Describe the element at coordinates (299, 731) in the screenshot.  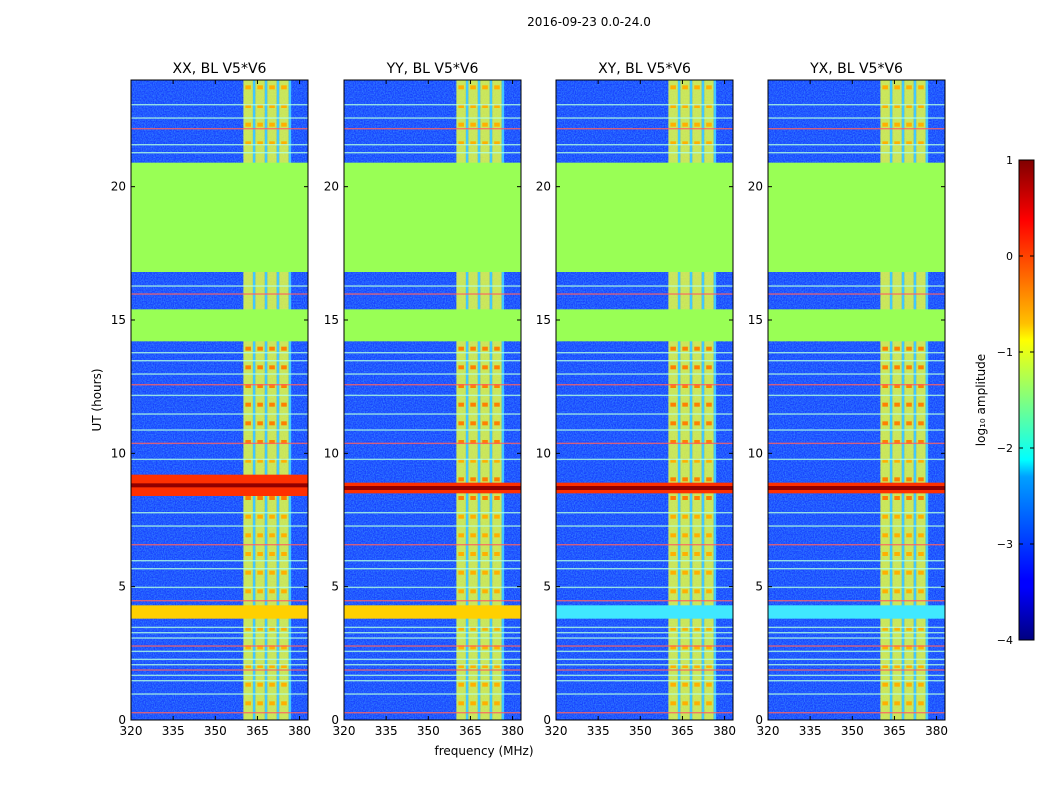
I see `x-tick-label: 380` at that location.